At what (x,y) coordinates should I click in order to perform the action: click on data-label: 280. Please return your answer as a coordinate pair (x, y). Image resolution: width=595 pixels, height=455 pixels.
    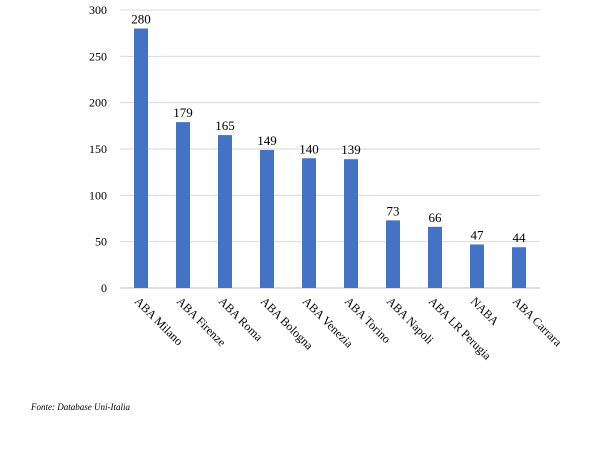
    Looking at the image, I should click on (141, 19).